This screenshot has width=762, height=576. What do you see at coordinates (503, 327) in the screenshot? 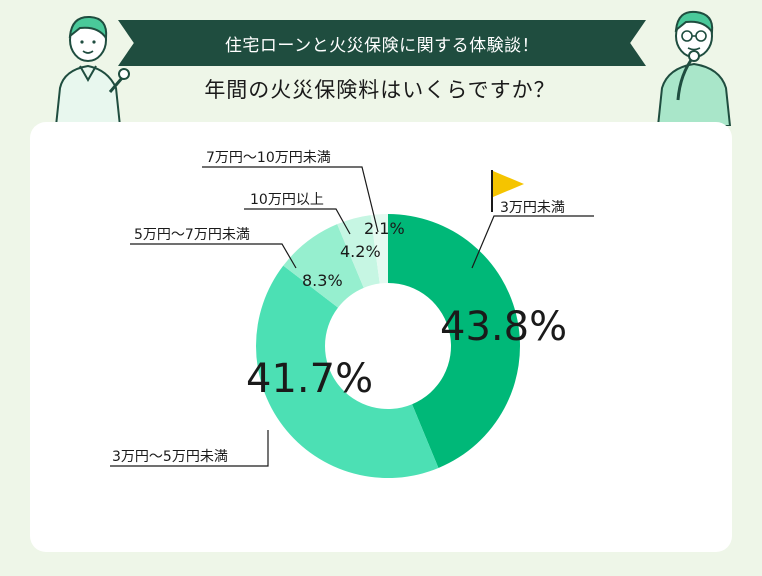
I see `pct-label-under-30k: 43.8%` at bounding box center [503, 327].